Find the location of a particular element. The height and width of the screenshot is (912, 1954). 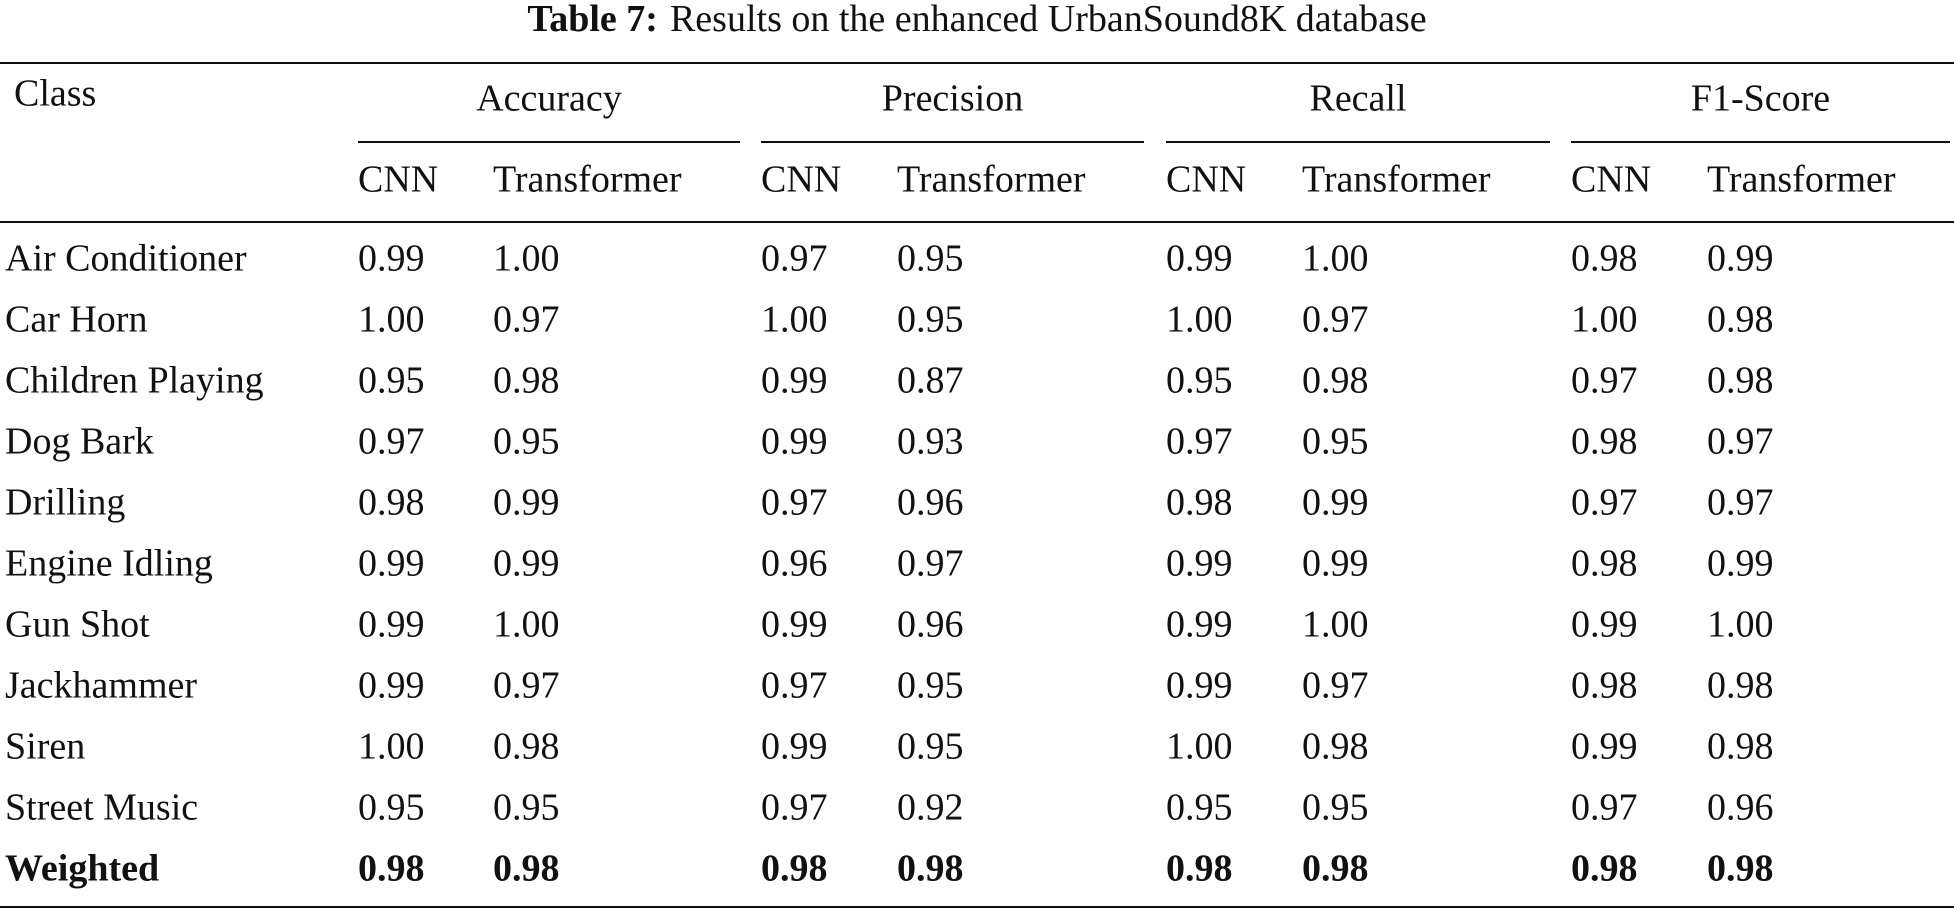

row-label: Engine Idling is located at coordinates (109, 564).